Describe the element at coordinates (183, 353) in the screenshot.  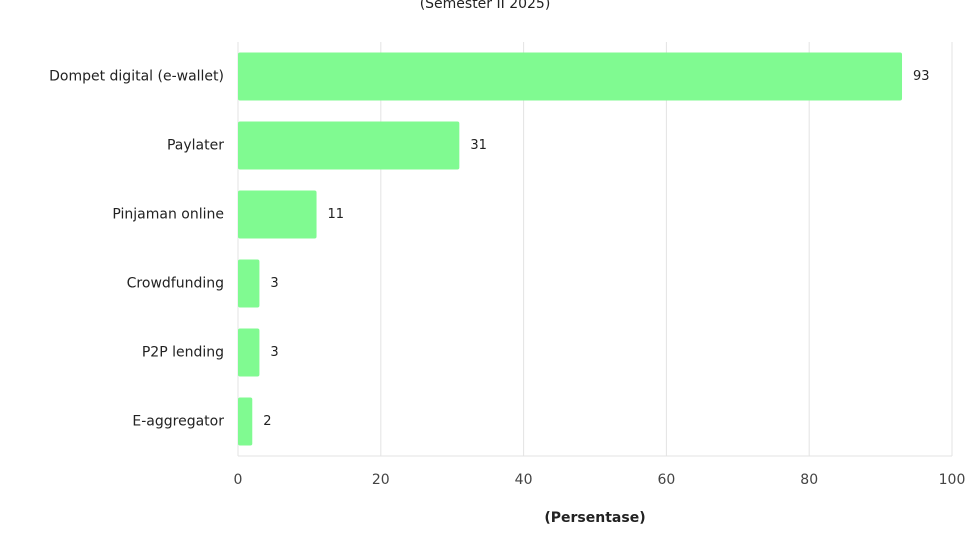
I see `y-tick-label: P2P lending` at that location.